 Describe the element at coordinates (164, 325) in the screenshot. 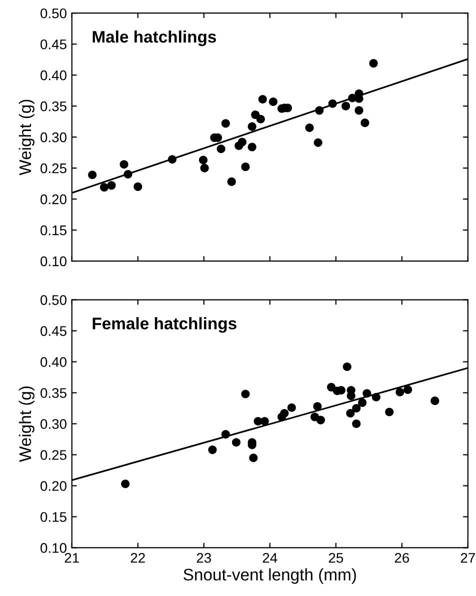

I see `text: Female hatchlings` at that location.